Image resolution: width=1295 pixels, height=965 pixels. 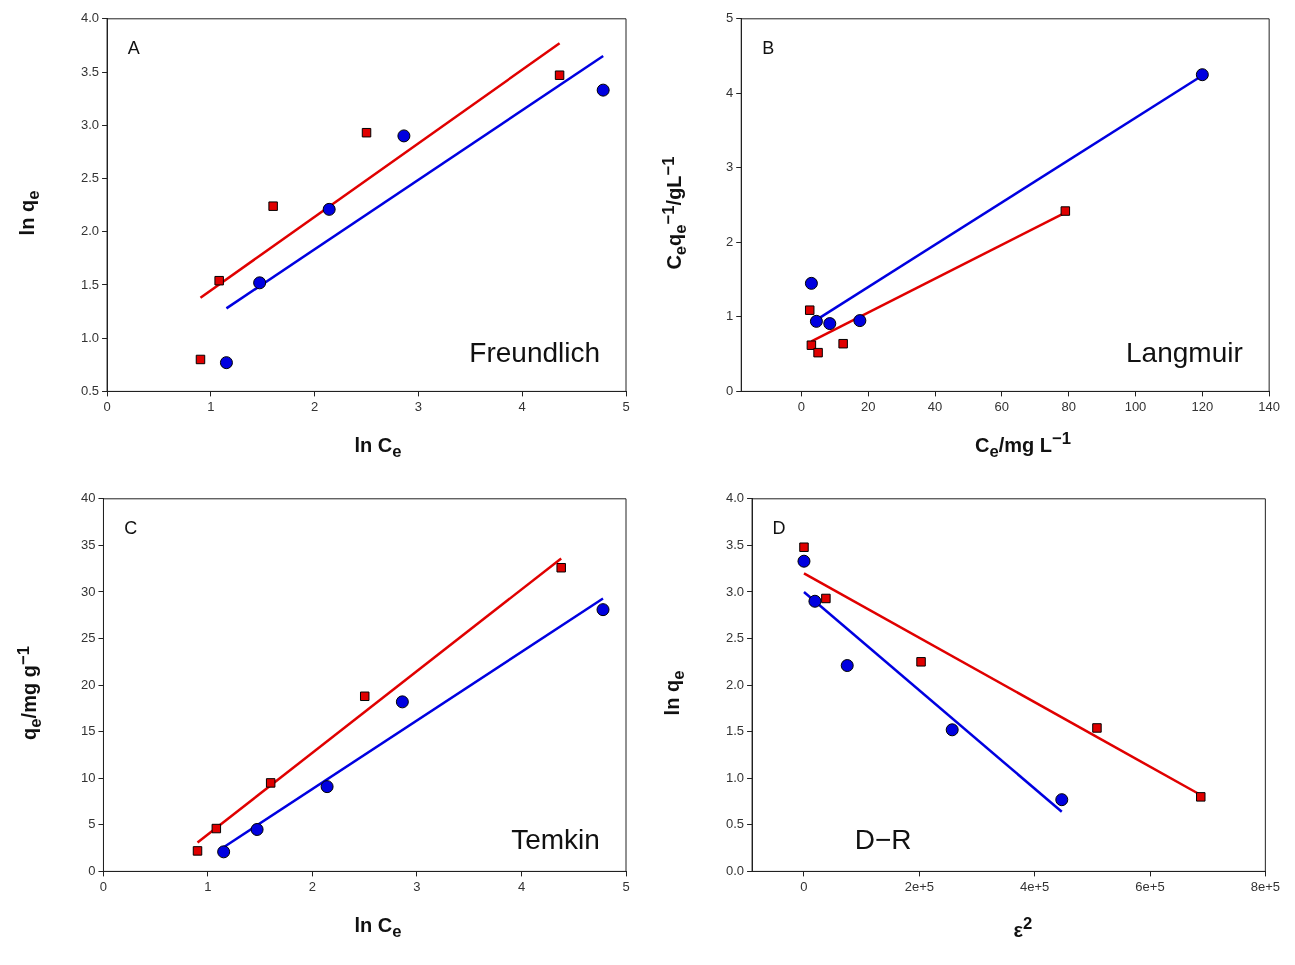 I want to click on x-tick-label: 6e+5, so click(x=1150, y=886).